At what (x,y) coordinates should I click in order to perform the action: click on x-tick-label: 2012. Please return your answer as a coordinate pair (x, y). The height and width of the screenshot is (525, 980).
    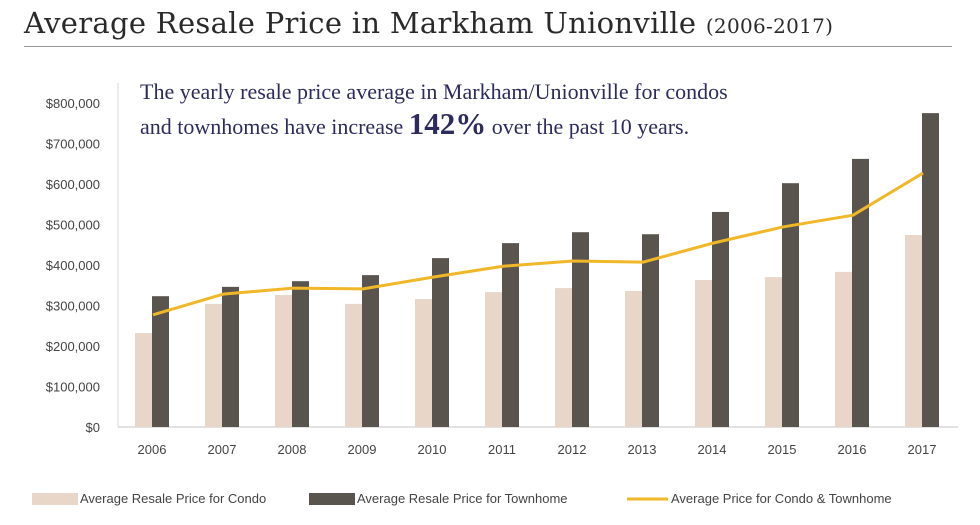
    Looking at the image, I should click on (572, 449).